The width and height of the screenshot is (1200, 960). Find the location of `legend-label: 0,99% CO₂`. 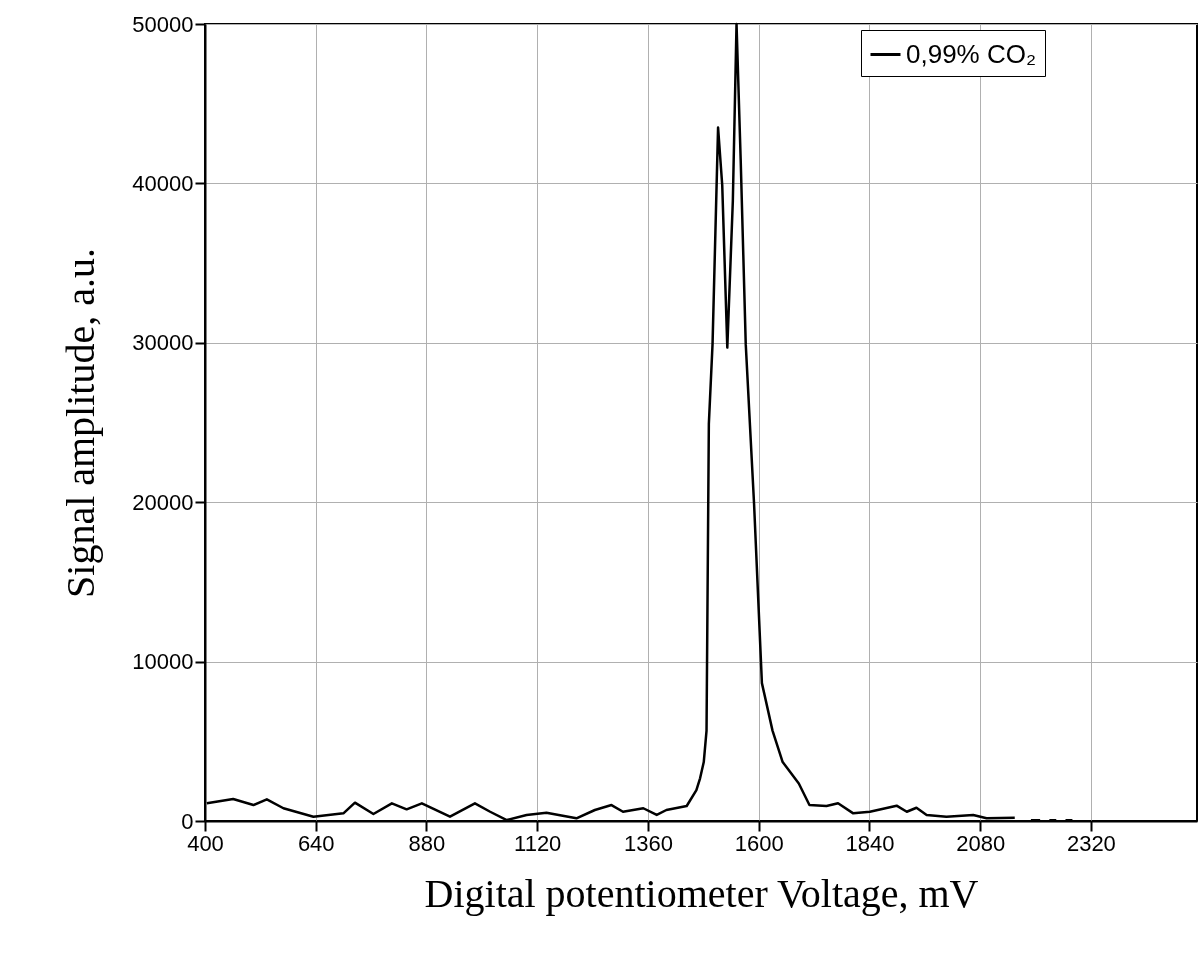

legend-label: 0,99% CO₂ is located at coordinates (971, 53).